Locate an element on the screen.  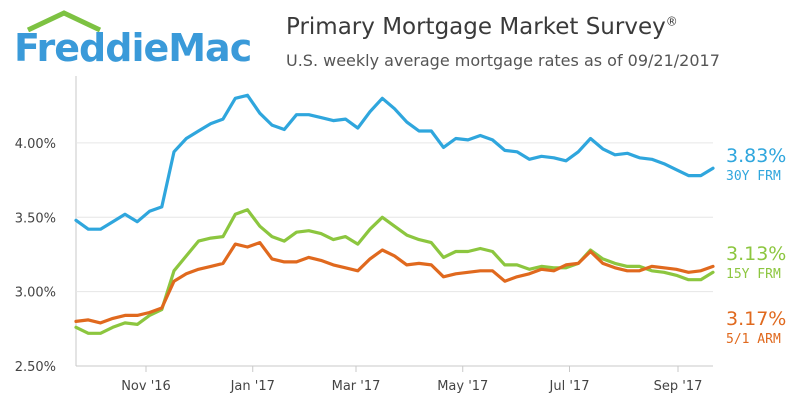
x-tick-label: May '17 is located at coordinates (462, 386).